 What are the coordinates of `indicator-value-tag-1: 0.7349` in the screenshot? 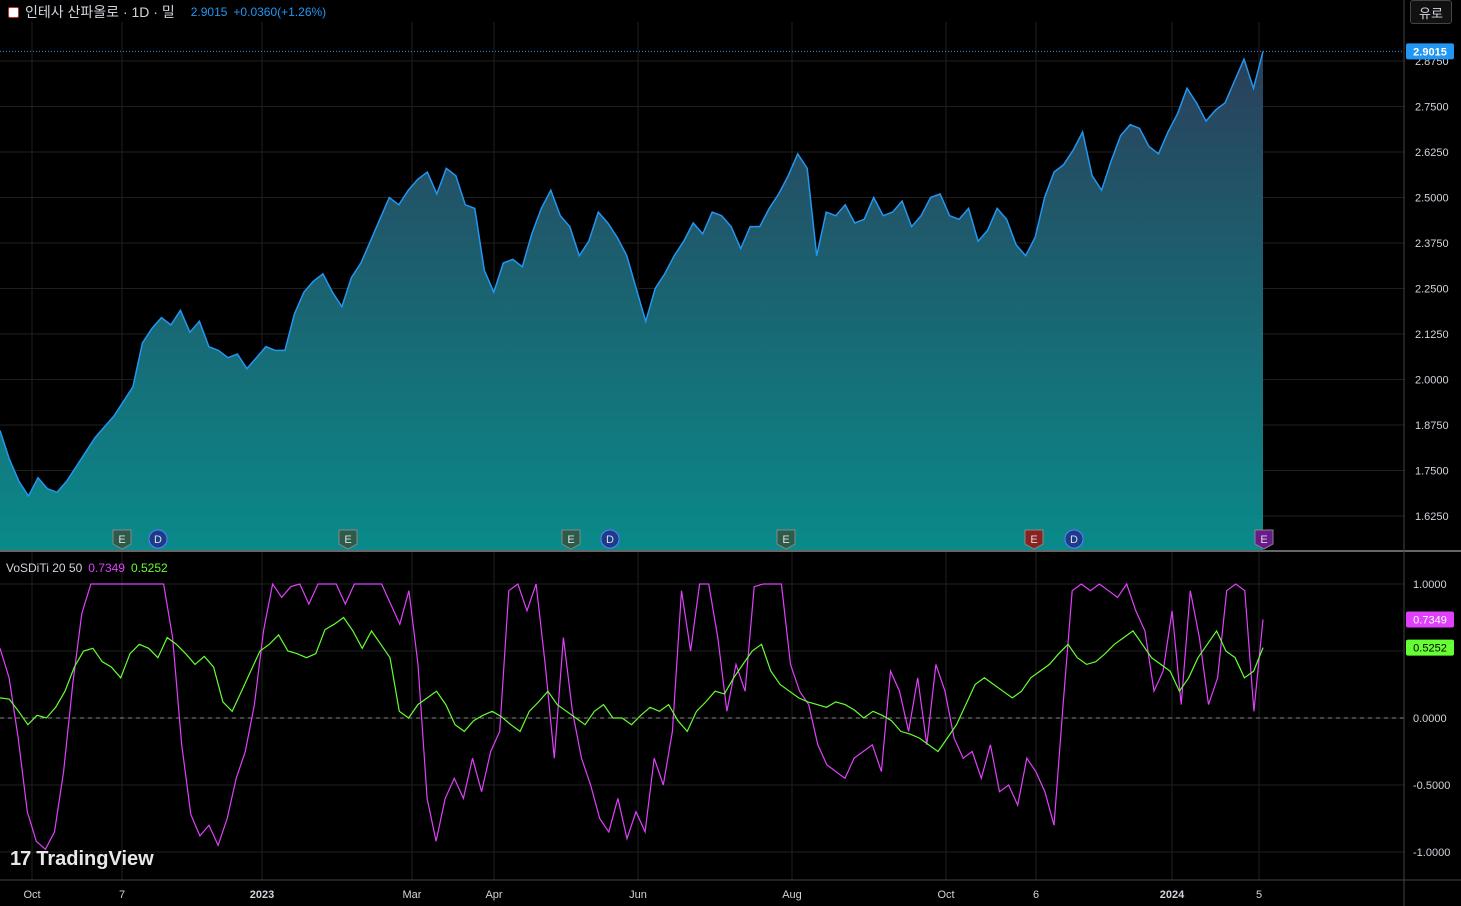 It's located at (1430, 619).